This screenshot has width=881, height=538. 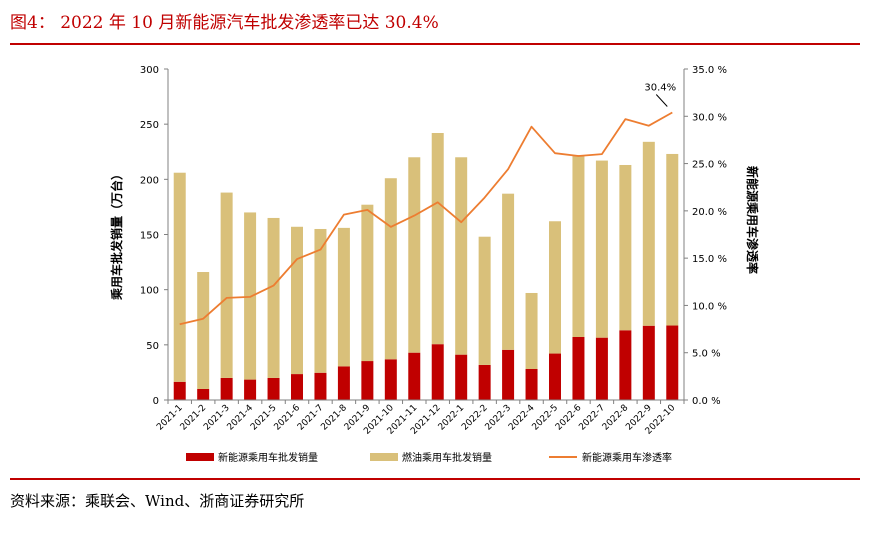 I want to click on y-tick-label: 250, so click(x=149, y=125).